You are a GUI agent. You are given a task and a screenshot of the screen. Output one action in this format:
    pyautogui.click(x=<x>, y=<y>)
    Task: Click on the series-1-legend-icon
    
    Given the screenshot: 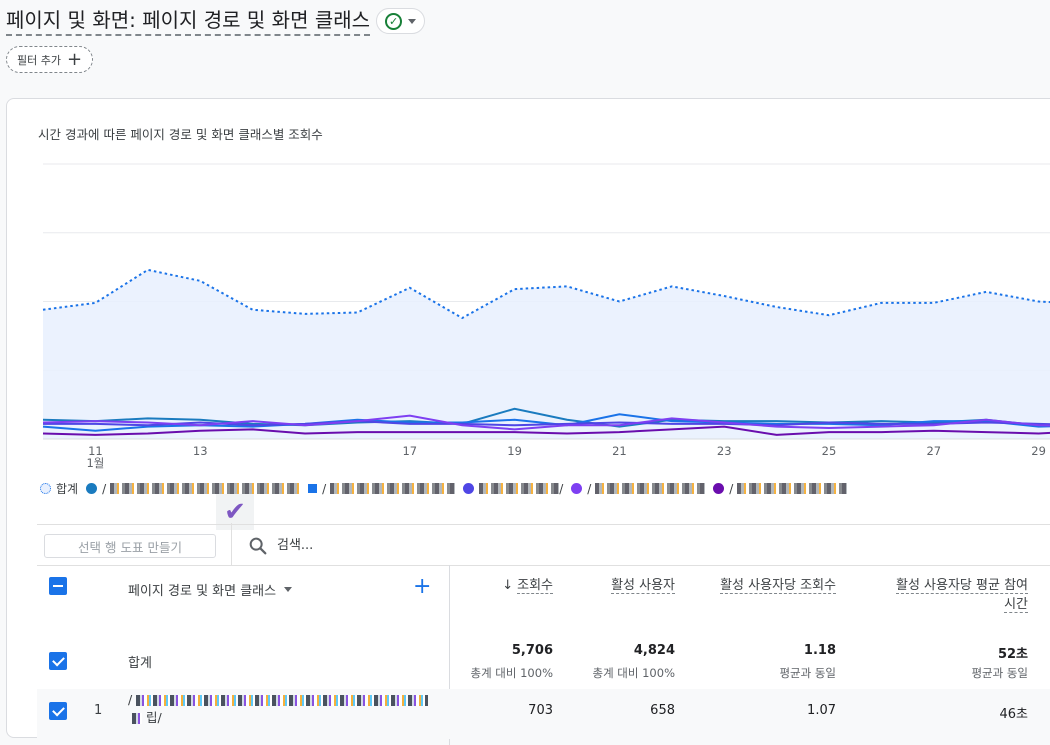 What is the action you would take?
    pyautogui.click(x=92, y=488)
    